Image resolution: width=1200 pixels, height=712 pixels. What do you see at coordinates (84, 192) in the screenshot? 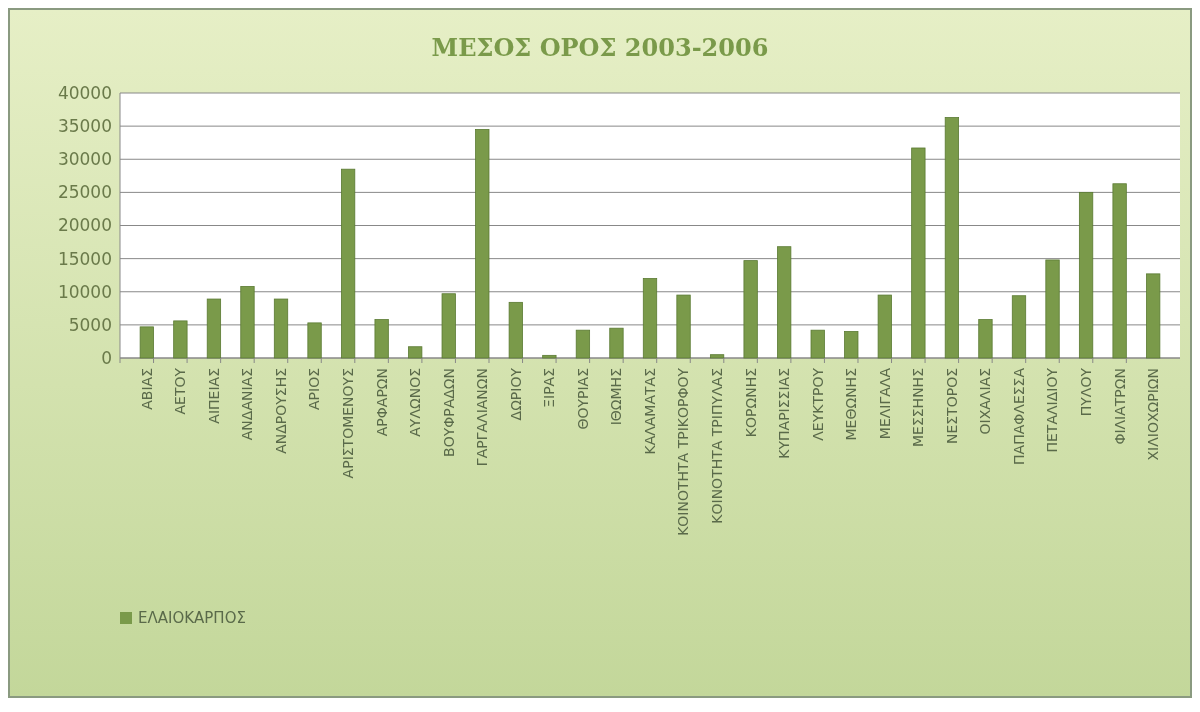
I see `y-tick-label: 25000` at bounding box center [84, 192].